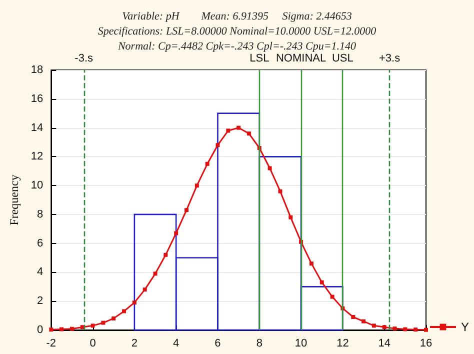  I want to click on legend-label: Y, so click(465, 327).